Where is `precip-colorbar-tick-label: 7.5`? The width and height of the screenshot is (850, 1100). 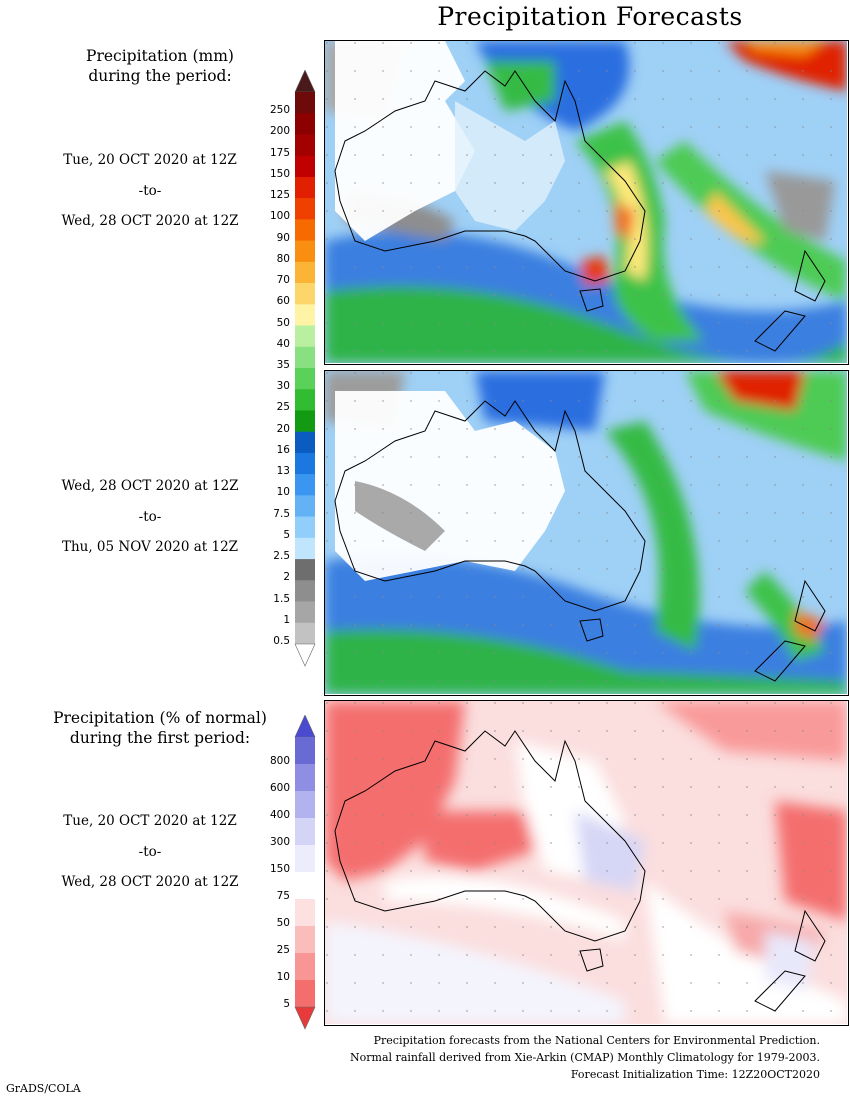 precip-colorbar-tick-label: 7.5 is located at coordinates (281, 513).